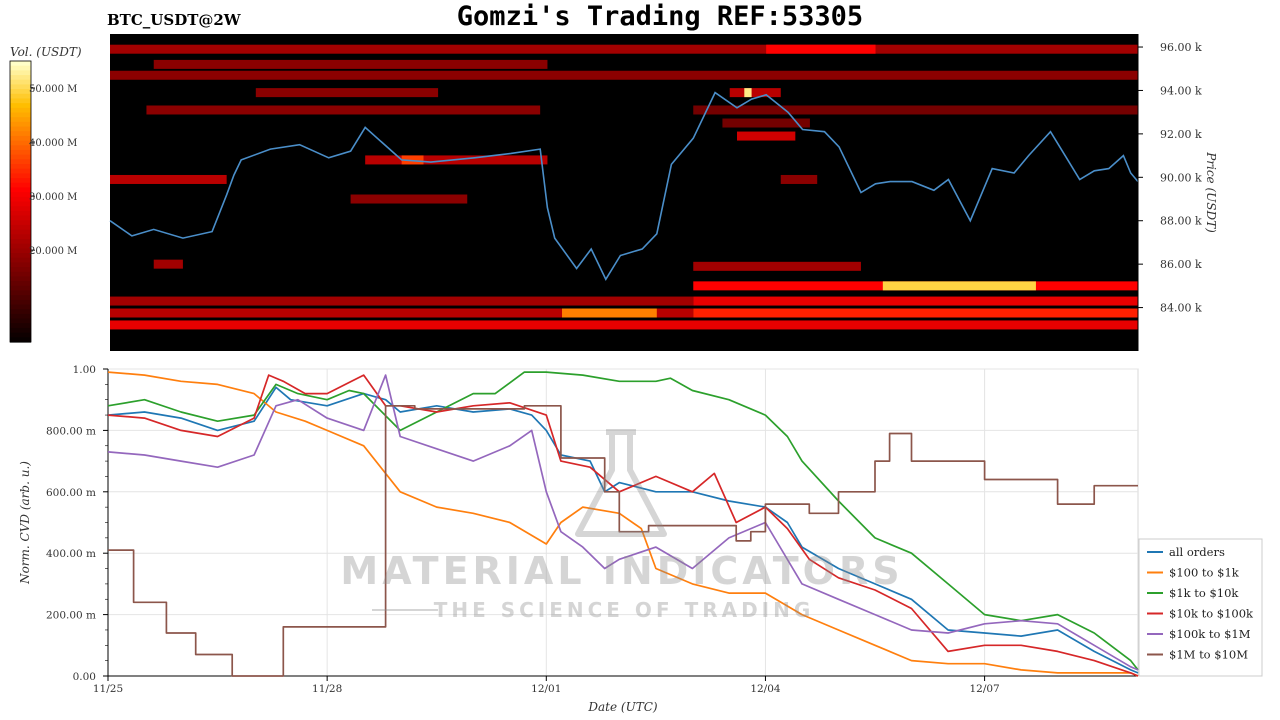 The height and width of the screenshot is (720, 1280). Describe the element at coordinates (1208, 655) in the screenshot. I see `legend-entry: $1M to $10M` at that location.